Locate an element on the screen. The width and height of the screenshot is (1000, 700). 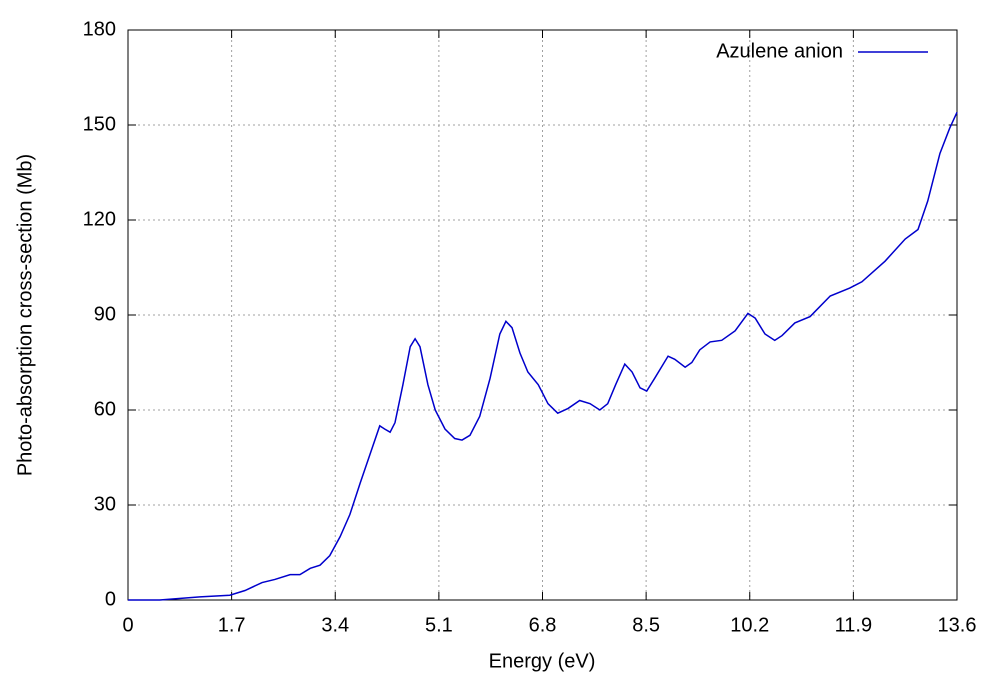
x-tick-label: 10.2 is located at coordinates (749, 625).